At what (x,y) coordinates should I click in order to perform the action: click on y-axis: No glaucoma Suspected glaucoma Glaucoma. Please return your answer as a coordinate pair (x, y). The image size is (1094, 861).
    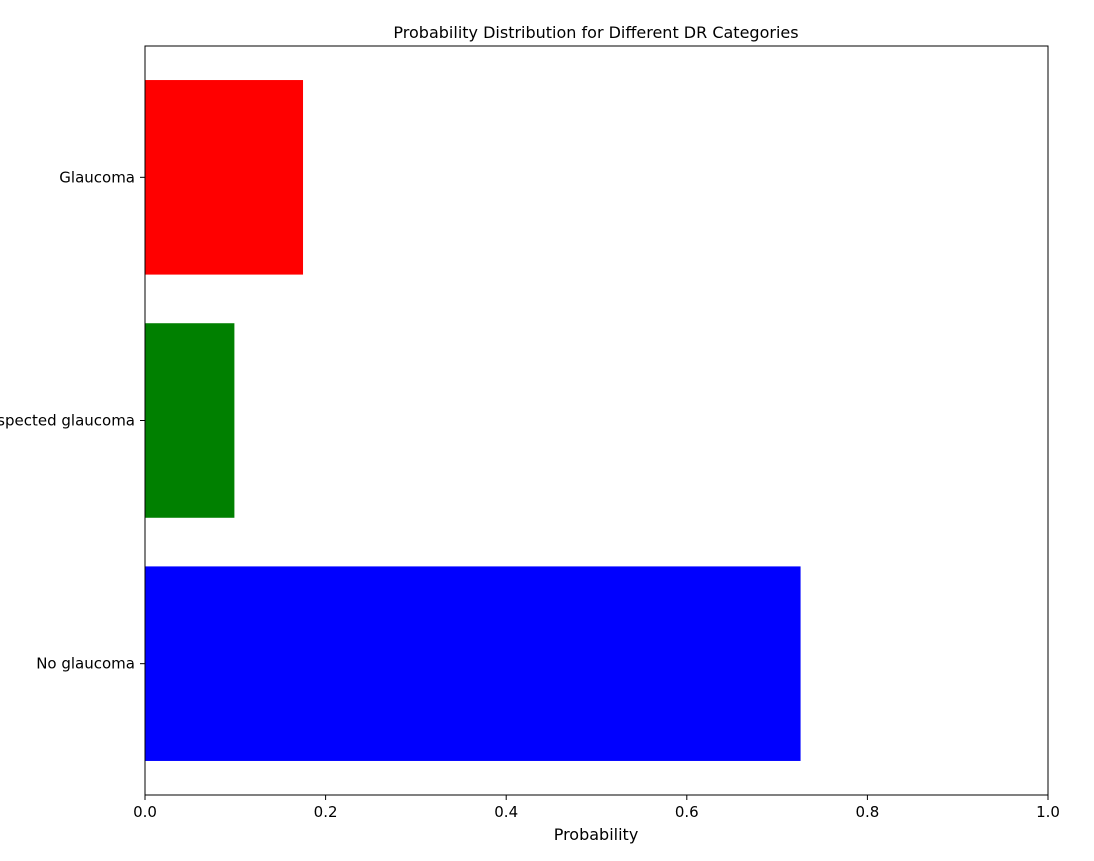
    Looking at the image, I should click on (72, 420).